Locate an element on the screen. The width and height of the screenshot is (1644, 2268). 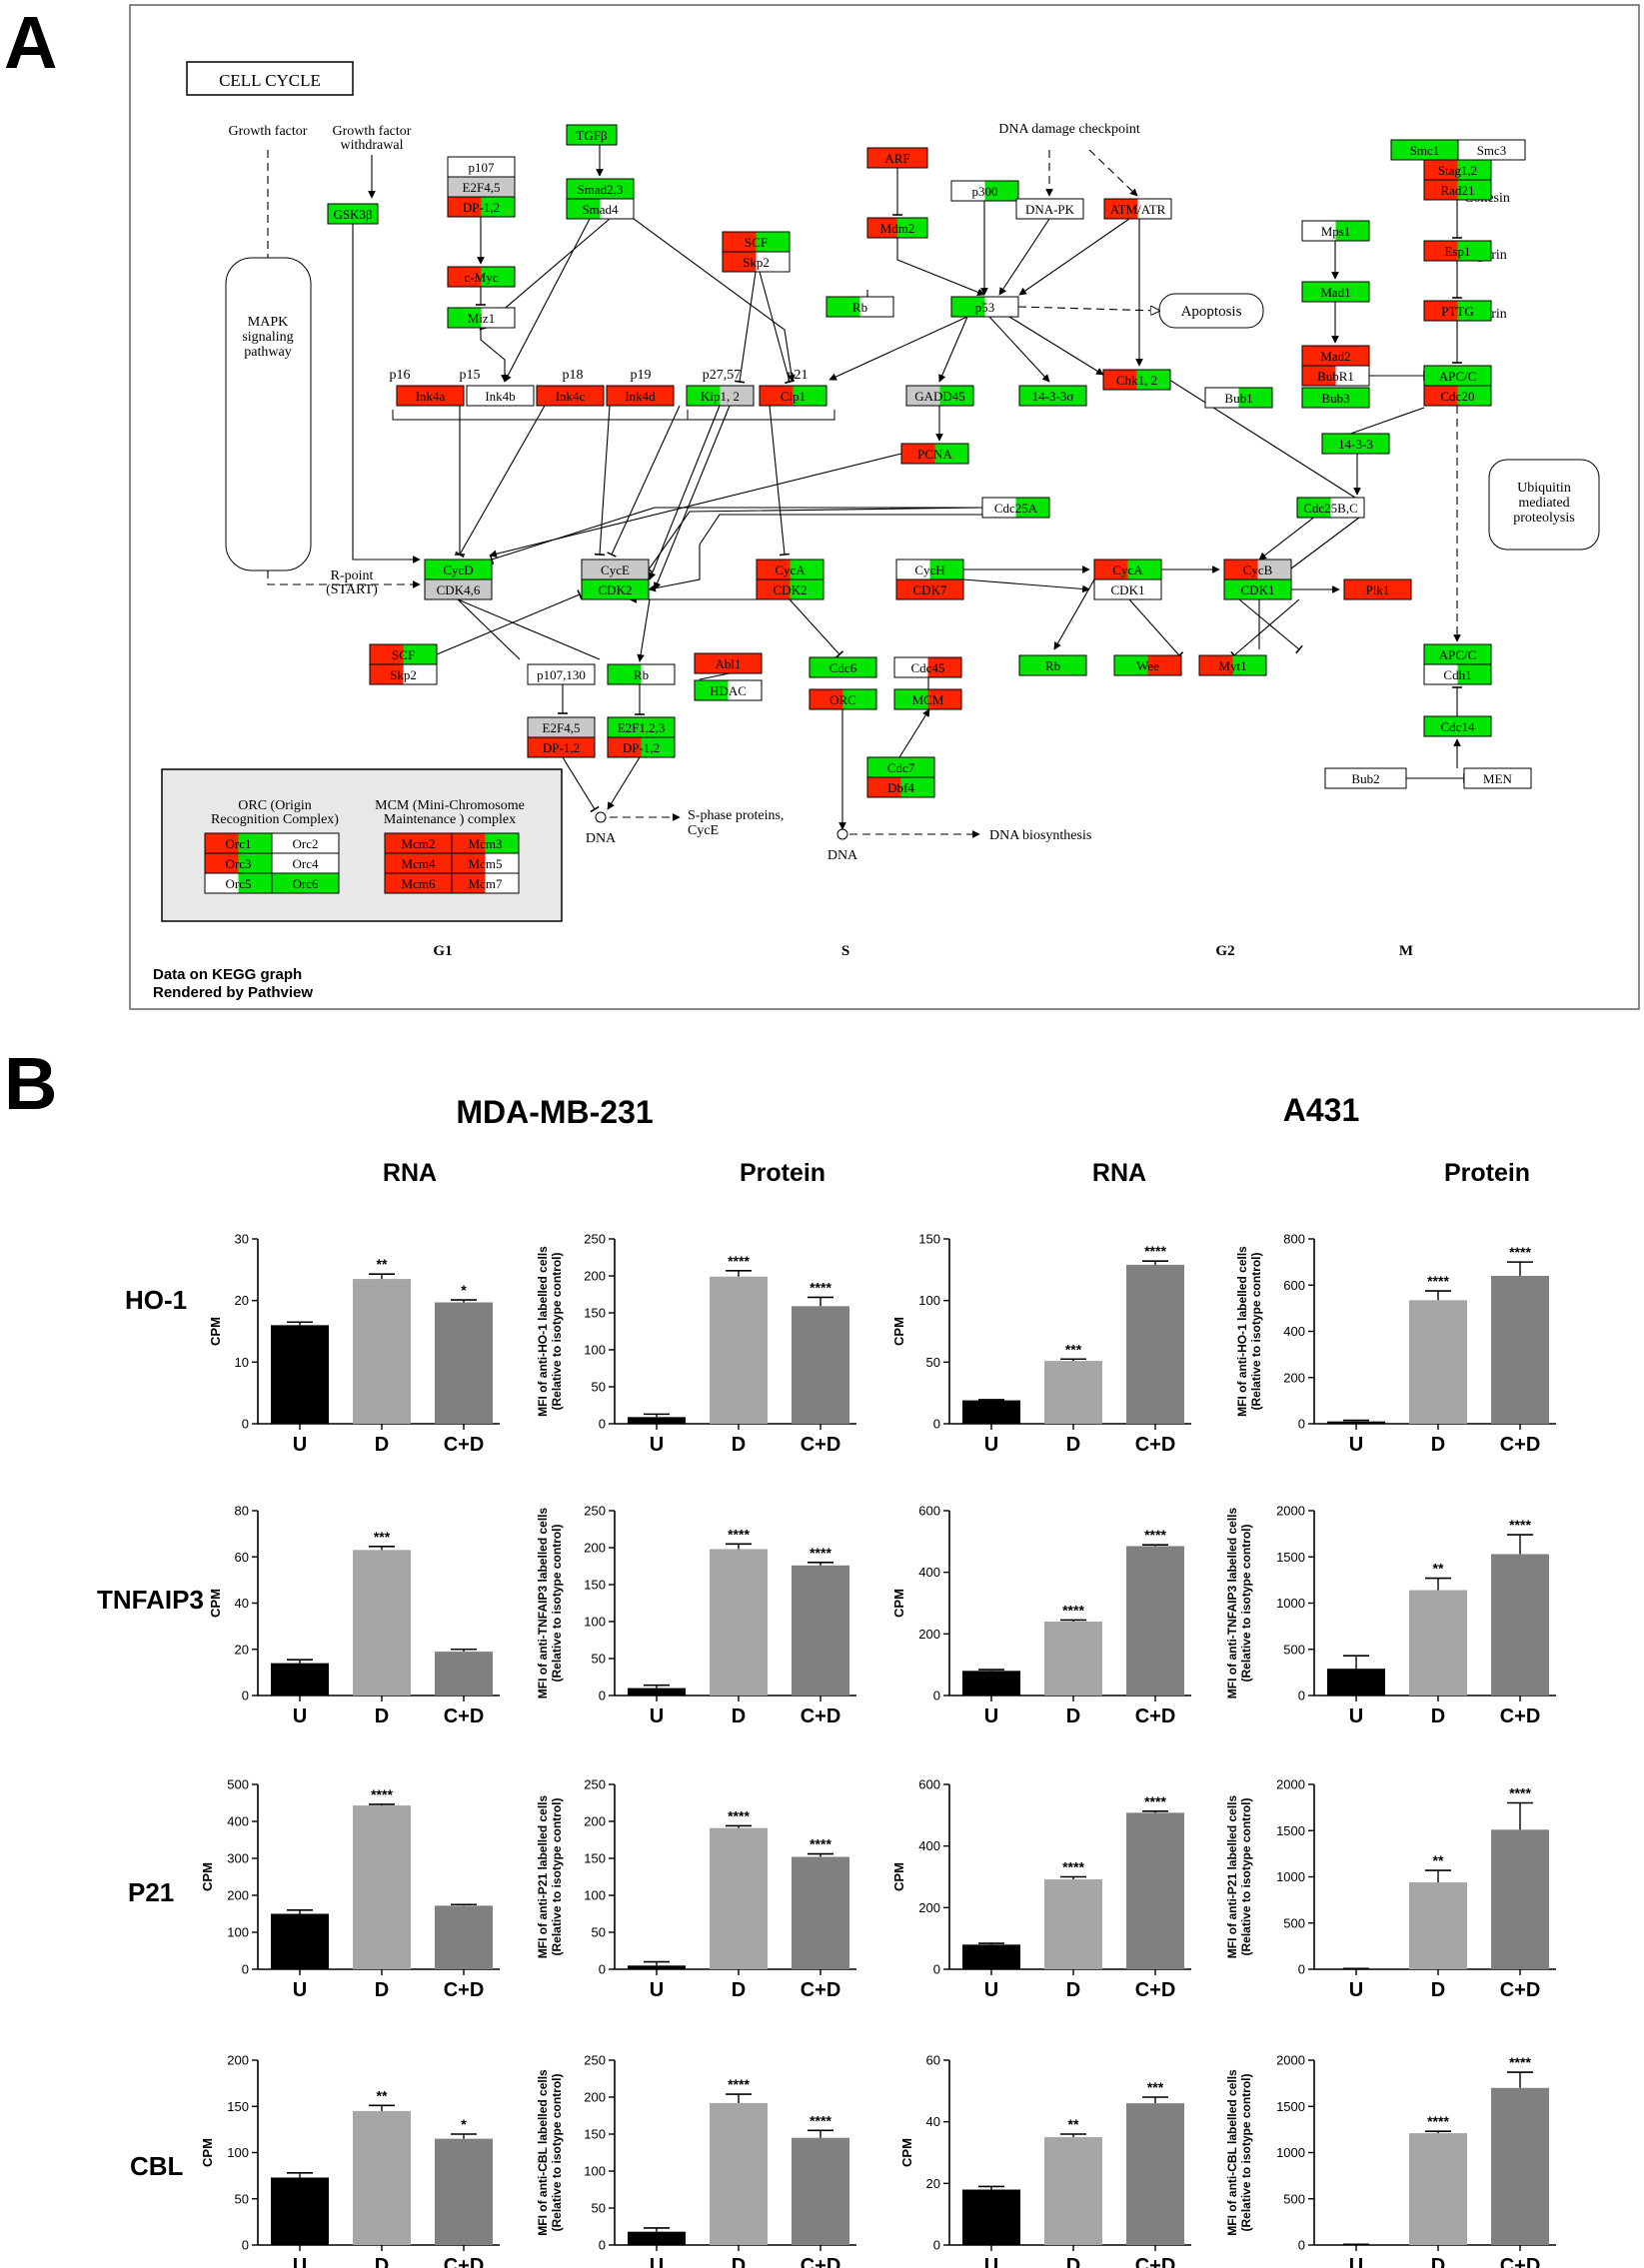
y-tick-label: 20 is located at coordinates (242, 1300).